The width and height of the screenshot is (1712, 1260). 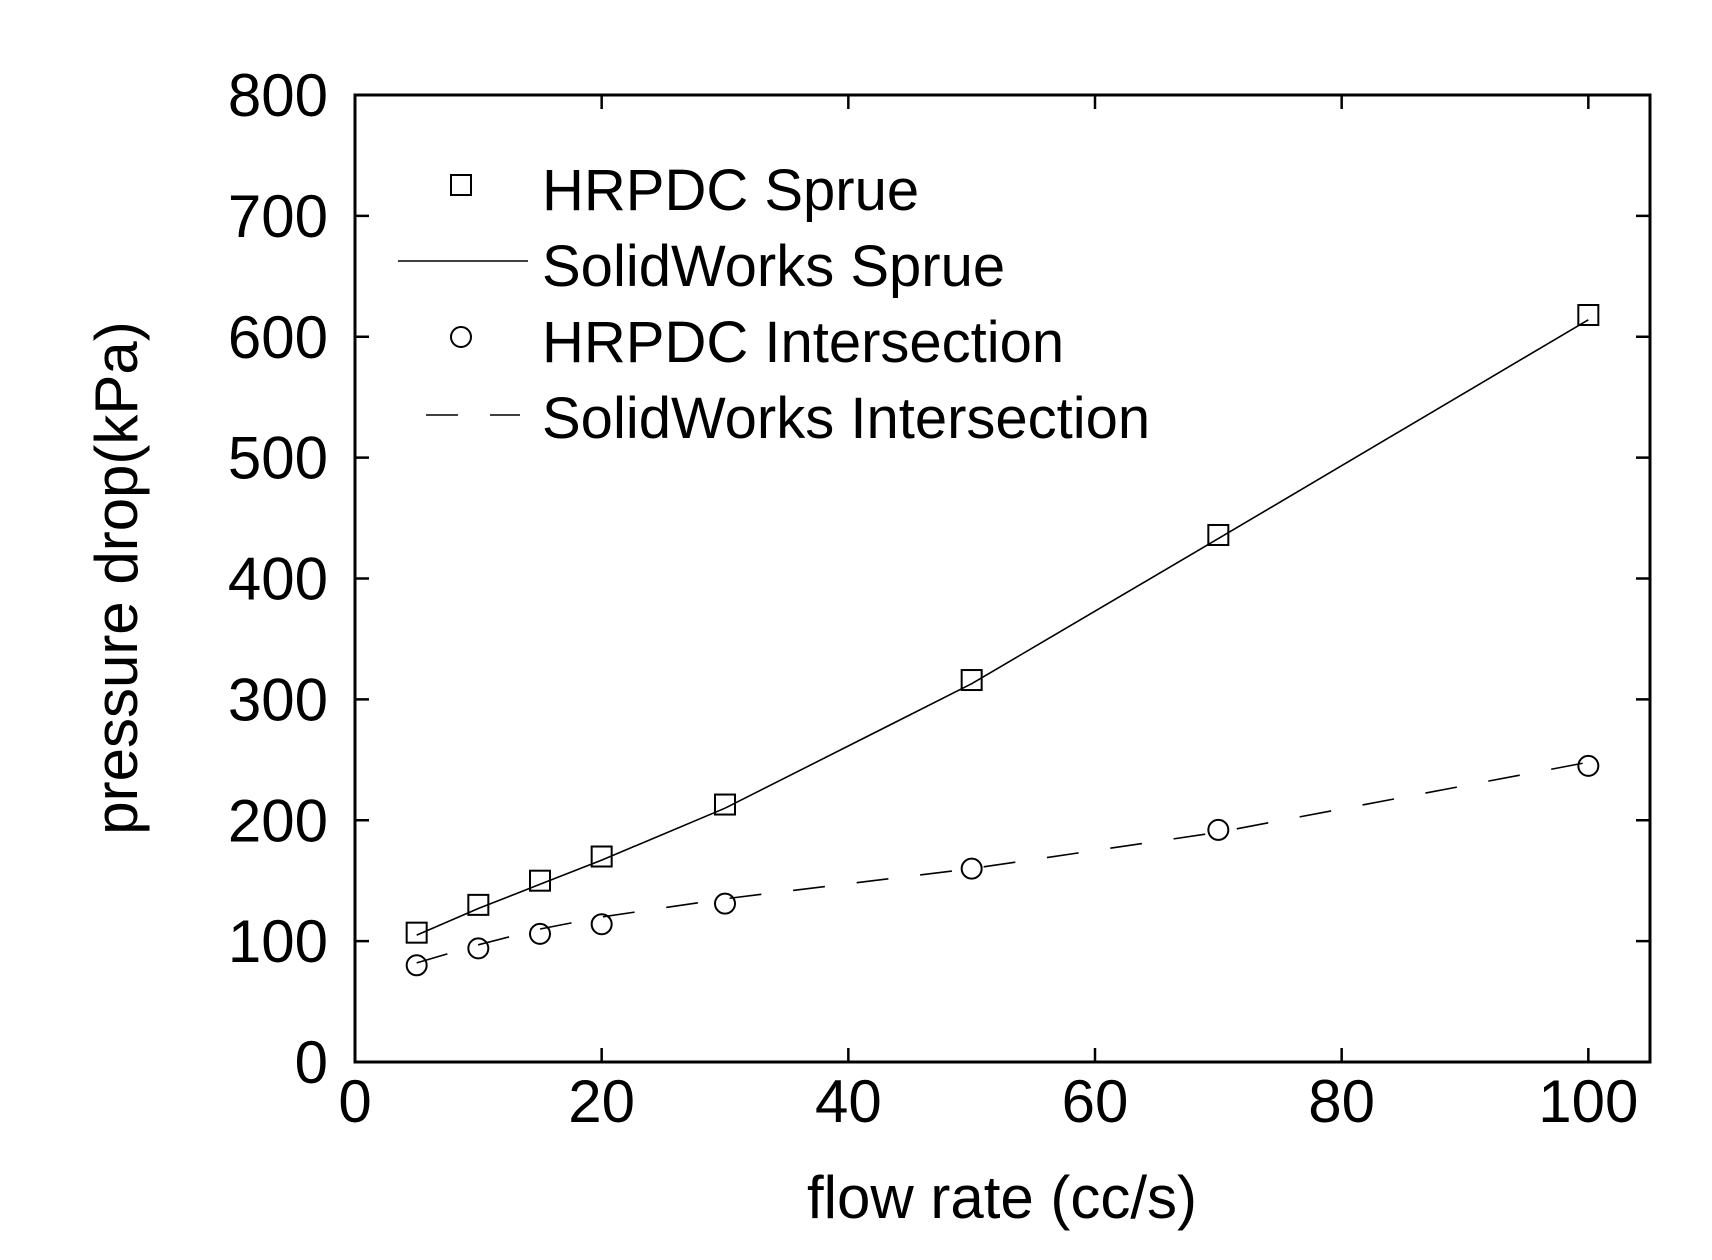 I want to click on x-tick-labels: 0 20 40 60 80 100, so click(x=988, y=1101).